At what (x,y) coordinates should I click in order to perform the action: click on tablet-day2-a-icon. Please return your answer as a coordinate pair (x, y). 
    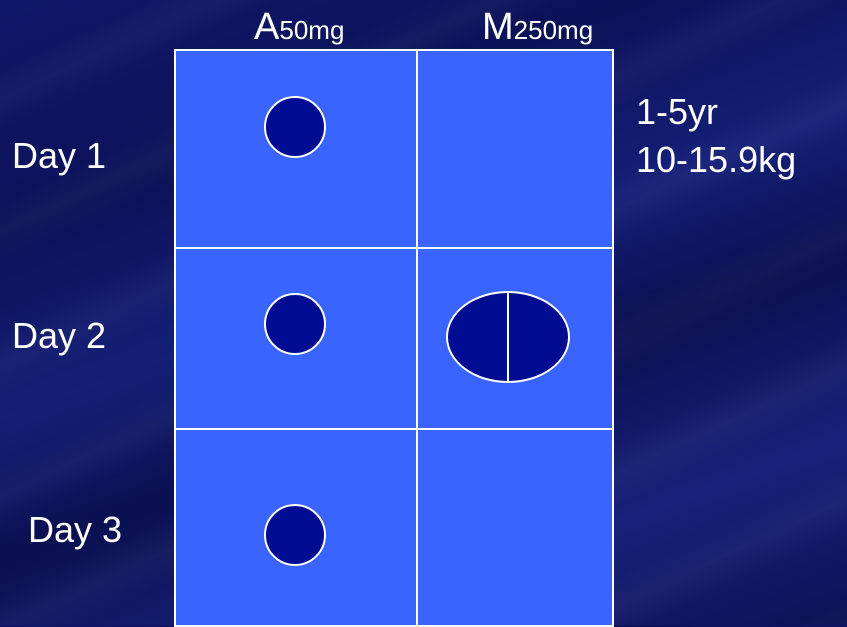
    Looking at the image, I should click on (295, 324).